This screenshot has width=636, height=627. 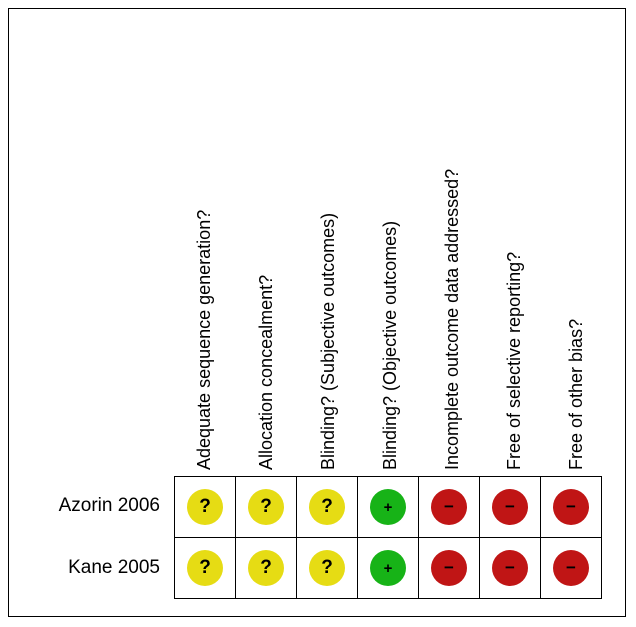 I want to click on domain-header-label: Free of selective reporting?, so click(x=514, y=360).